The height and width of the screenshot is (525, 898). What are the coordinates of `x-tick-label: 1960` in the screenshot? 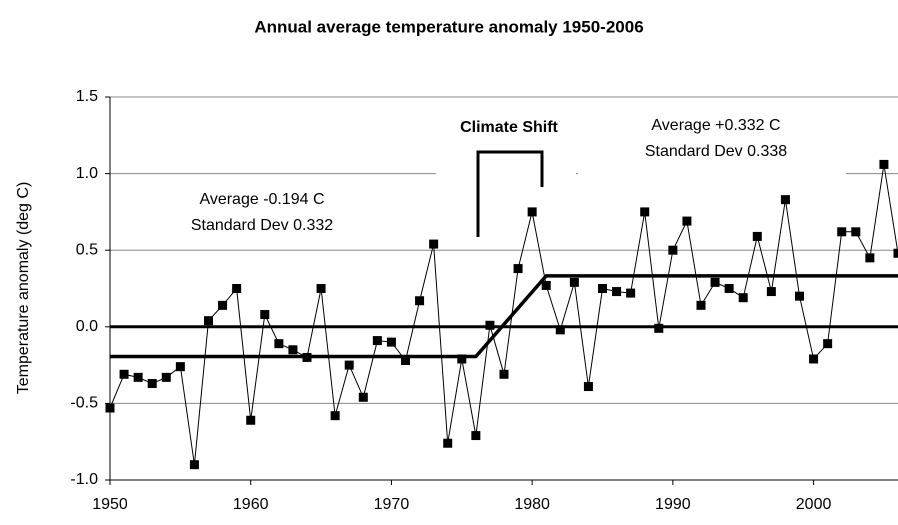 It's located at (251, 504).